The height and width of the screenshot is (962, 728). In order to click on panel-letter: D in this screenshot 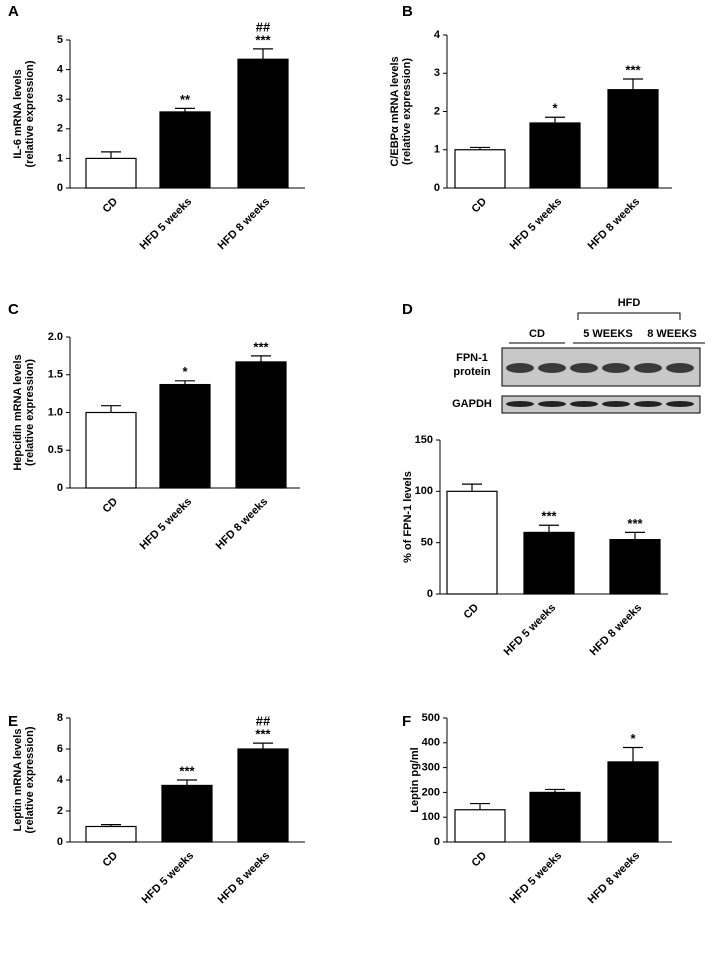, I will do `click(407, 309)`.